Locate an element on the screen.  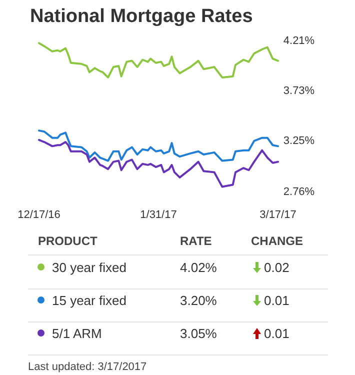
x-tick-label: 12/17/16 is located at coordinates (39, 215).